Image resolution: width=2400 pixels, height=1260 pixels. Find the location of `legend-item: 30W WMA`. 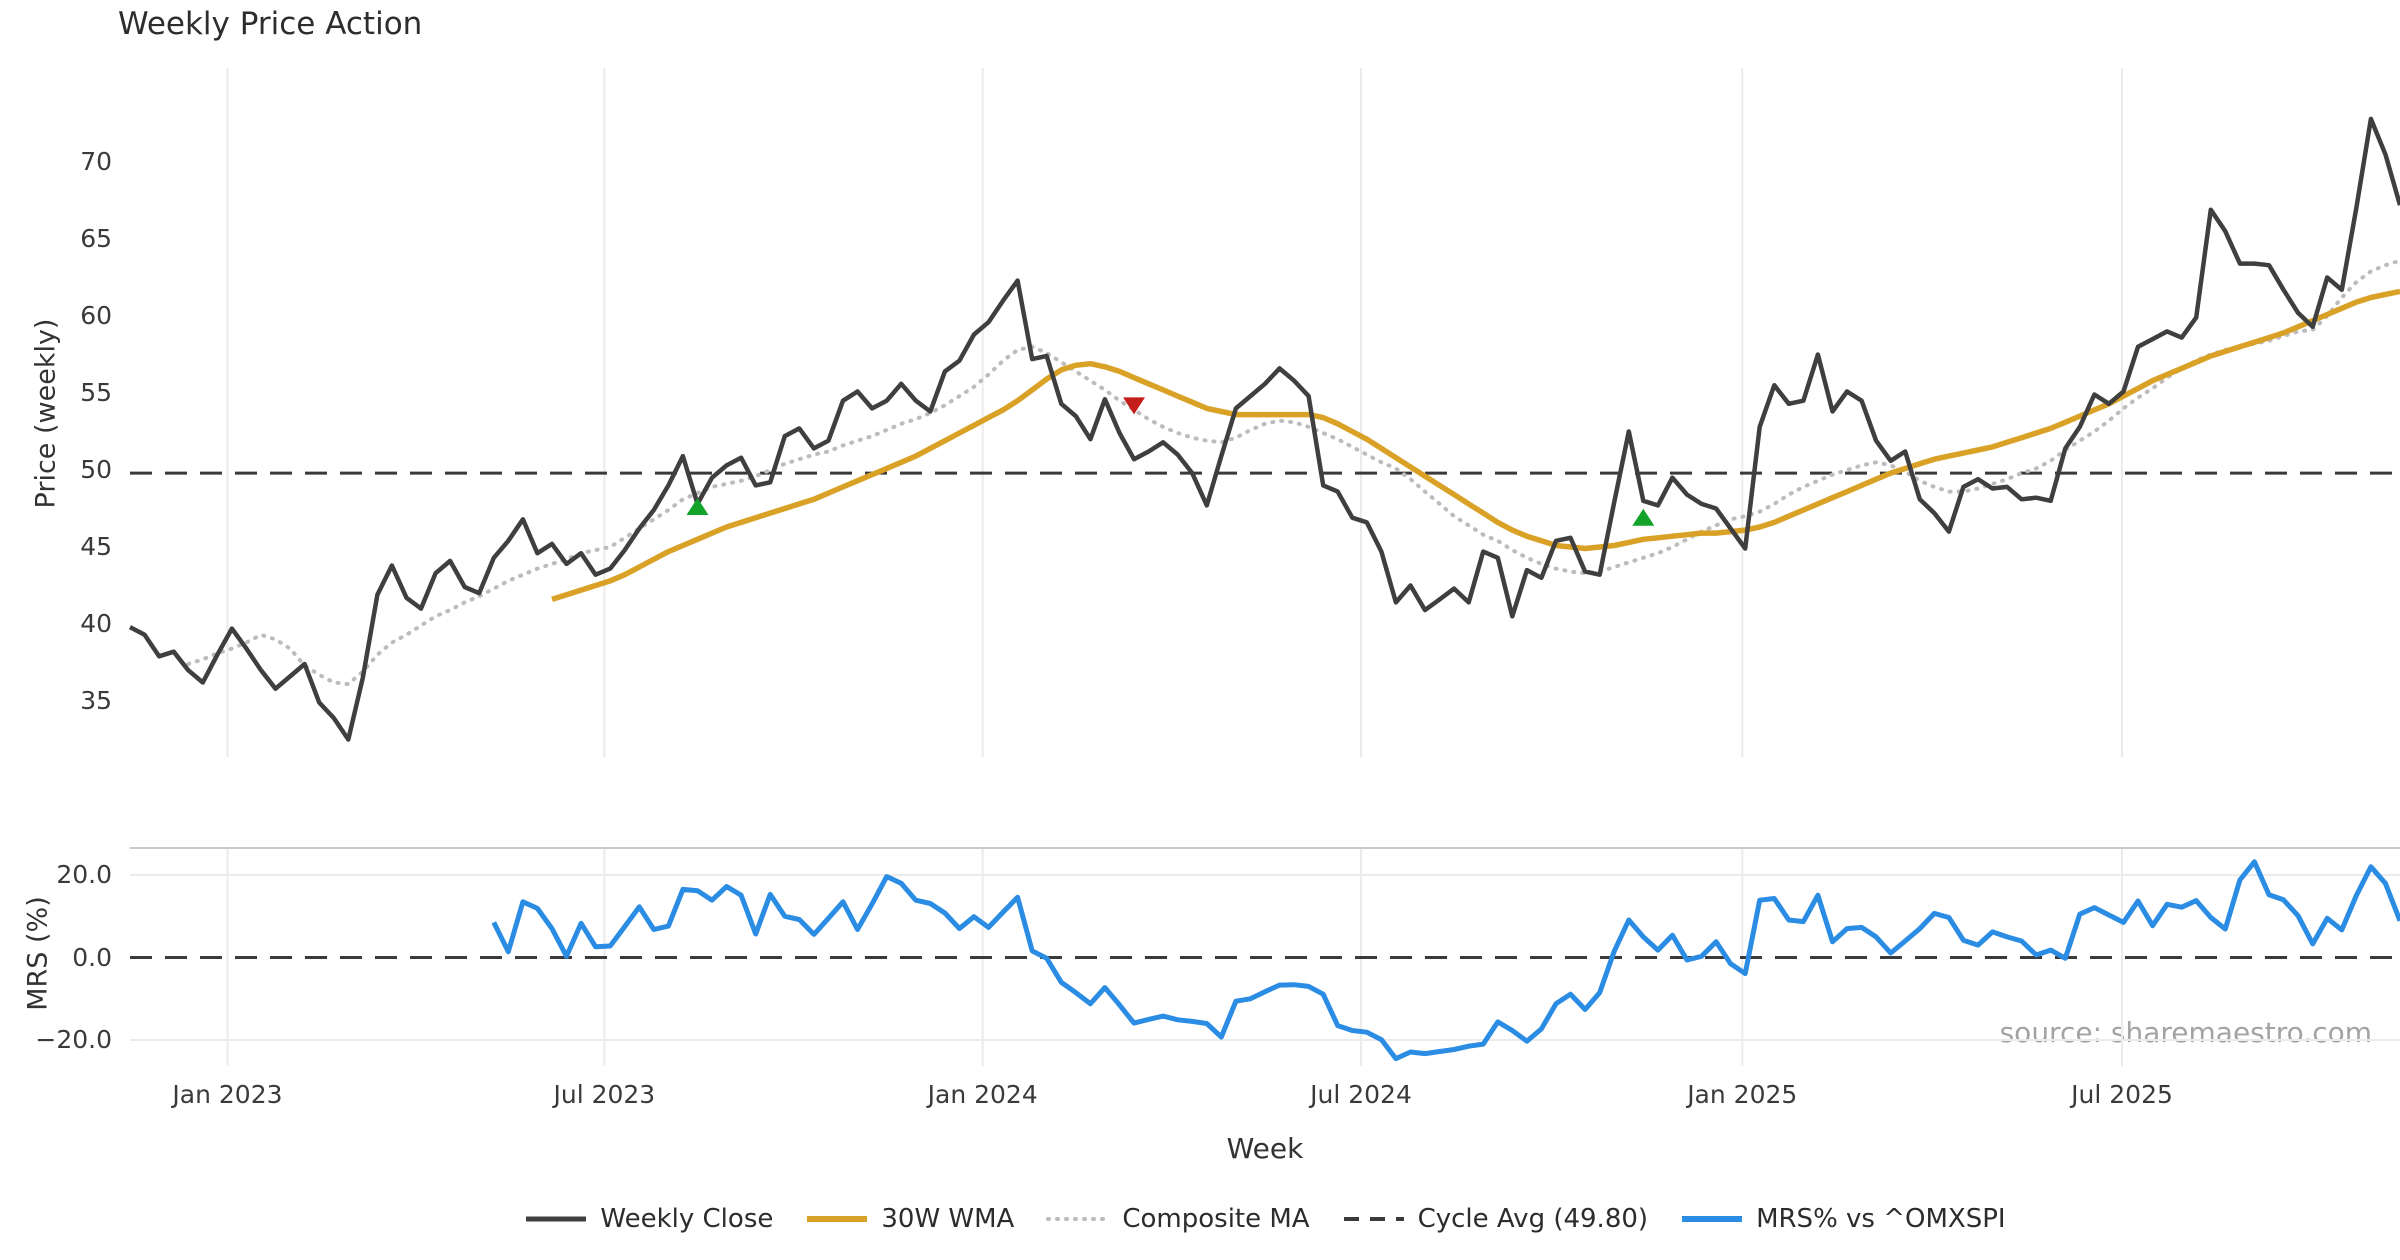

legend-item: 30W WMA is located at coordinates (909, 1219).